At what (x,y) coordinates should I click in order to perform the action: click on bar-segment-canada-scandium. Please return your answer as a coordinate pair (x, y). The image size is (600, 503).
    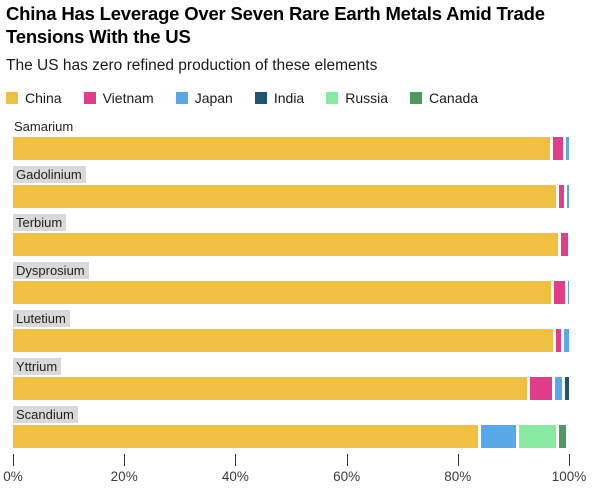
    Looking at the image, I should click on (562, 436).